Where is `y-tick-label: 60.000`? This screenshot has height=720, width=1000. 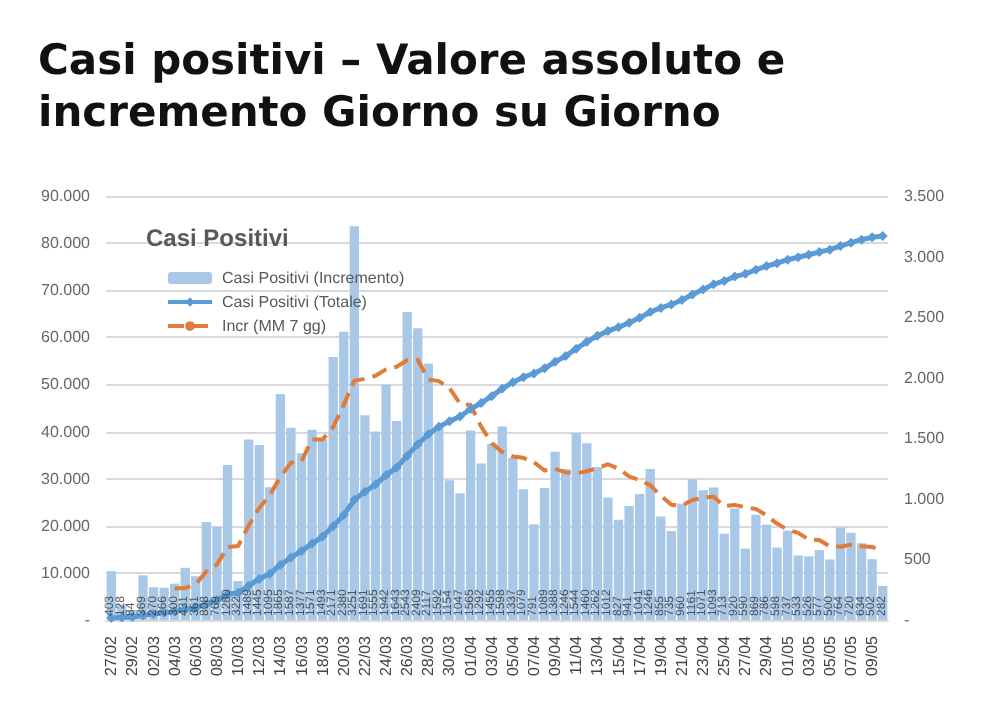
y-tick-label: 60.000 is located at coordinates (66, 337).